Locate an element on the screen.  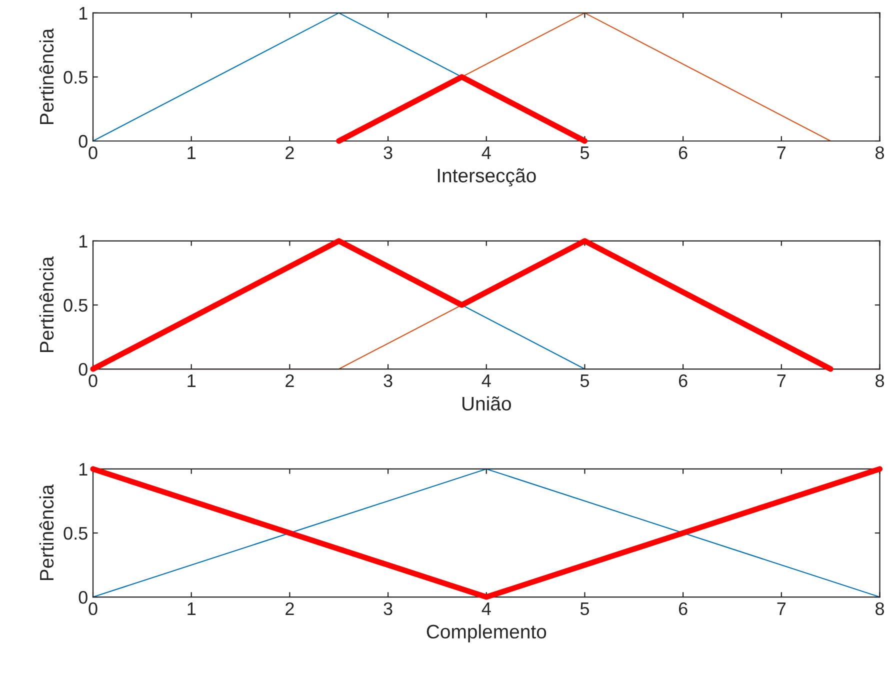
x-axis-title: Complemento is located at coordinates (486, 633).